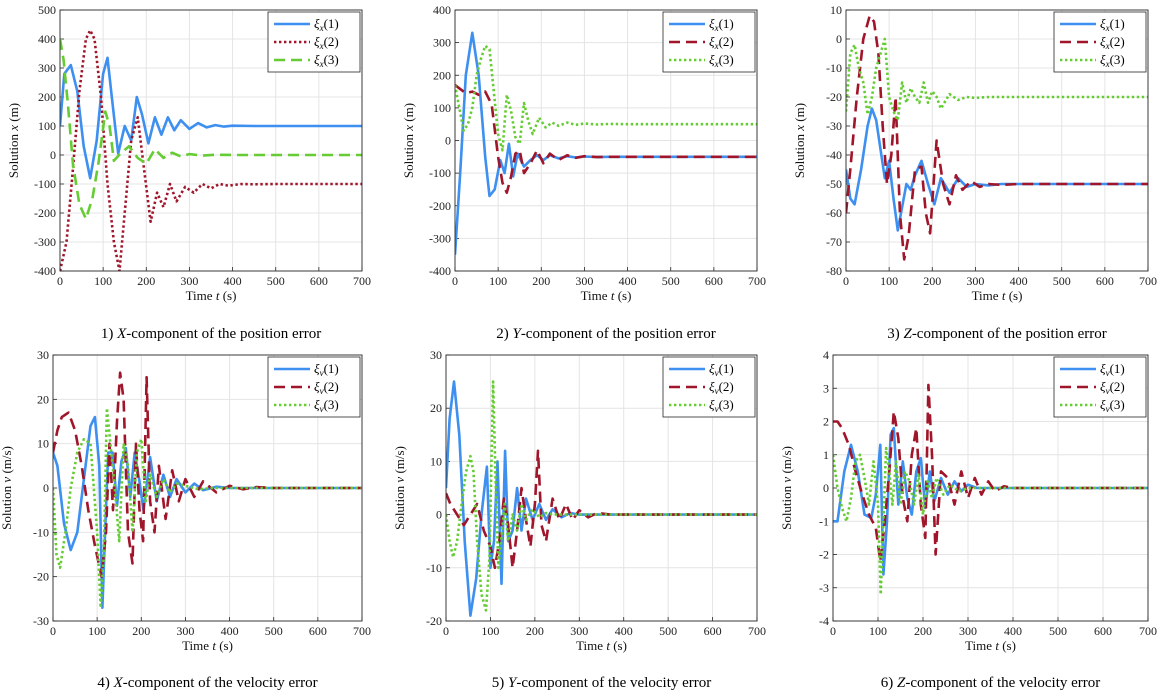 This screenshot has height=698, width=1163. I want to click on legend-box, so click(314, 387).